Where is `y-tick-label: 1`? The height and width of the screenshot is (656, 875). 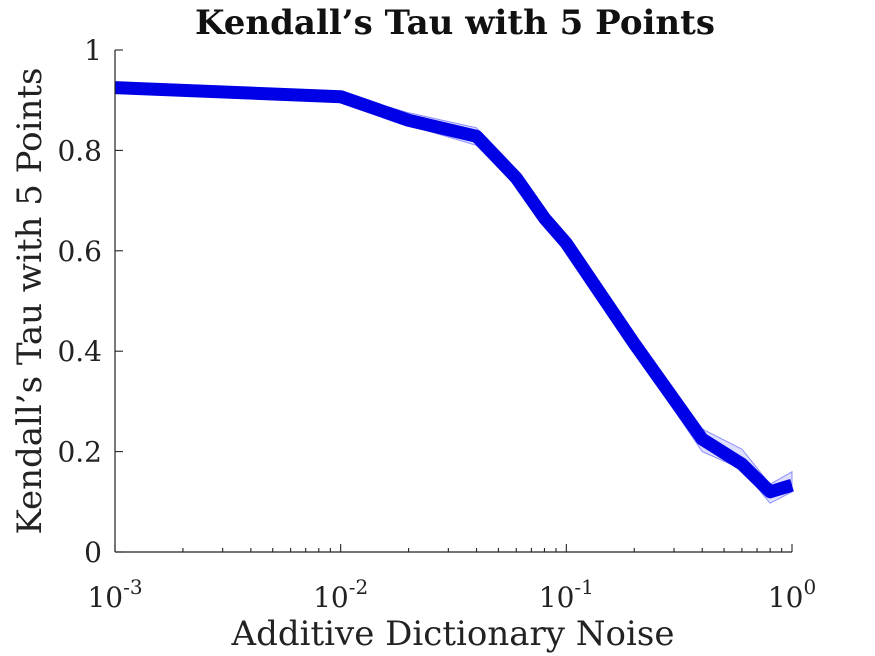 y-tick-label: 1 is located at coordinates (93, 50).